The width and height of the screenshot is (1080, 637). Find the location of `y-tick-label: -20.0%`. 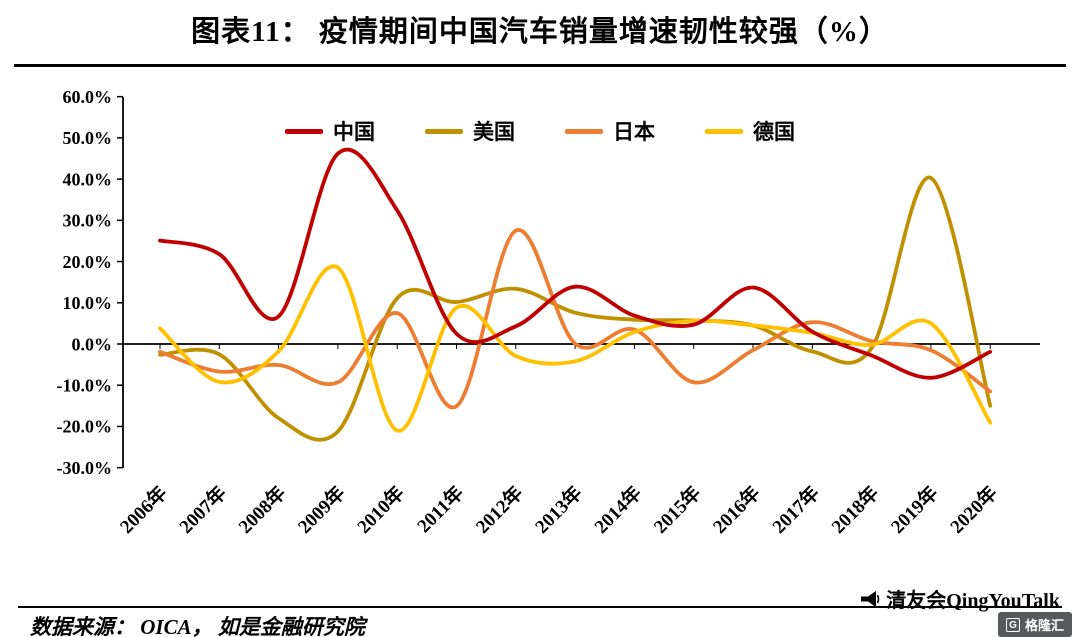

y-tick-label: -20.0% is located at coordinates (85, 427).